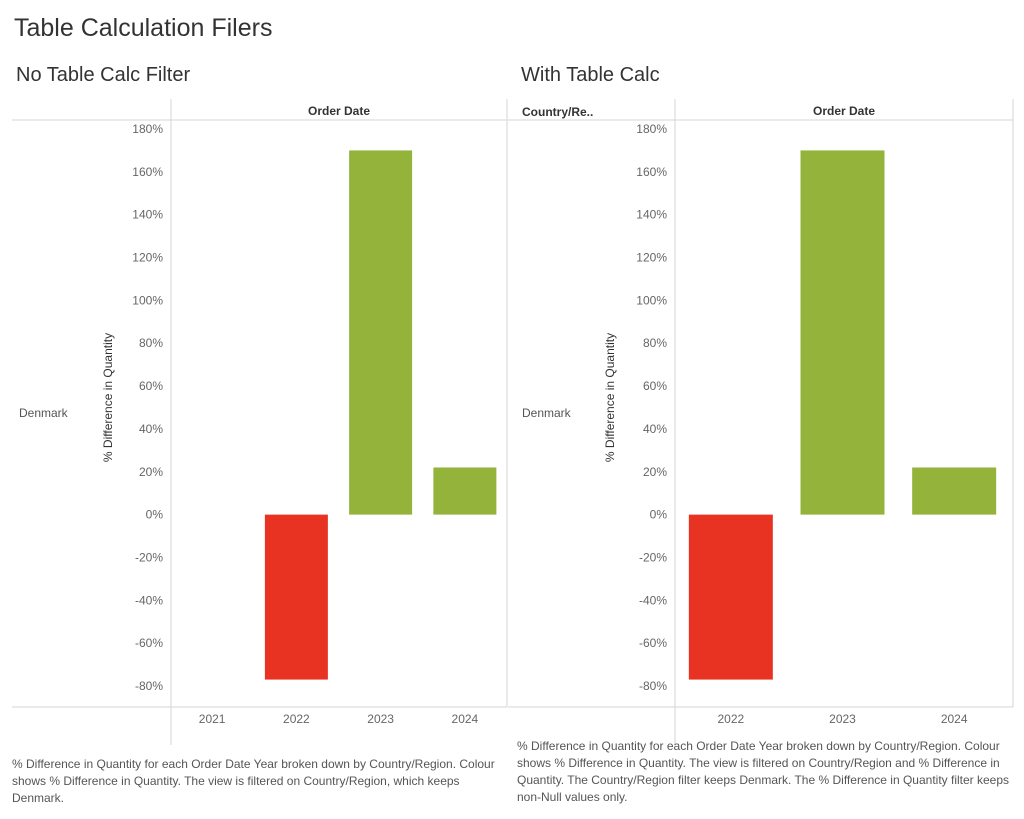 The image size is (1024, 819). Describe the element at coordinates (651, 300) in the screenshot. I see `chart2-y-tick-label: 100%` at that location.